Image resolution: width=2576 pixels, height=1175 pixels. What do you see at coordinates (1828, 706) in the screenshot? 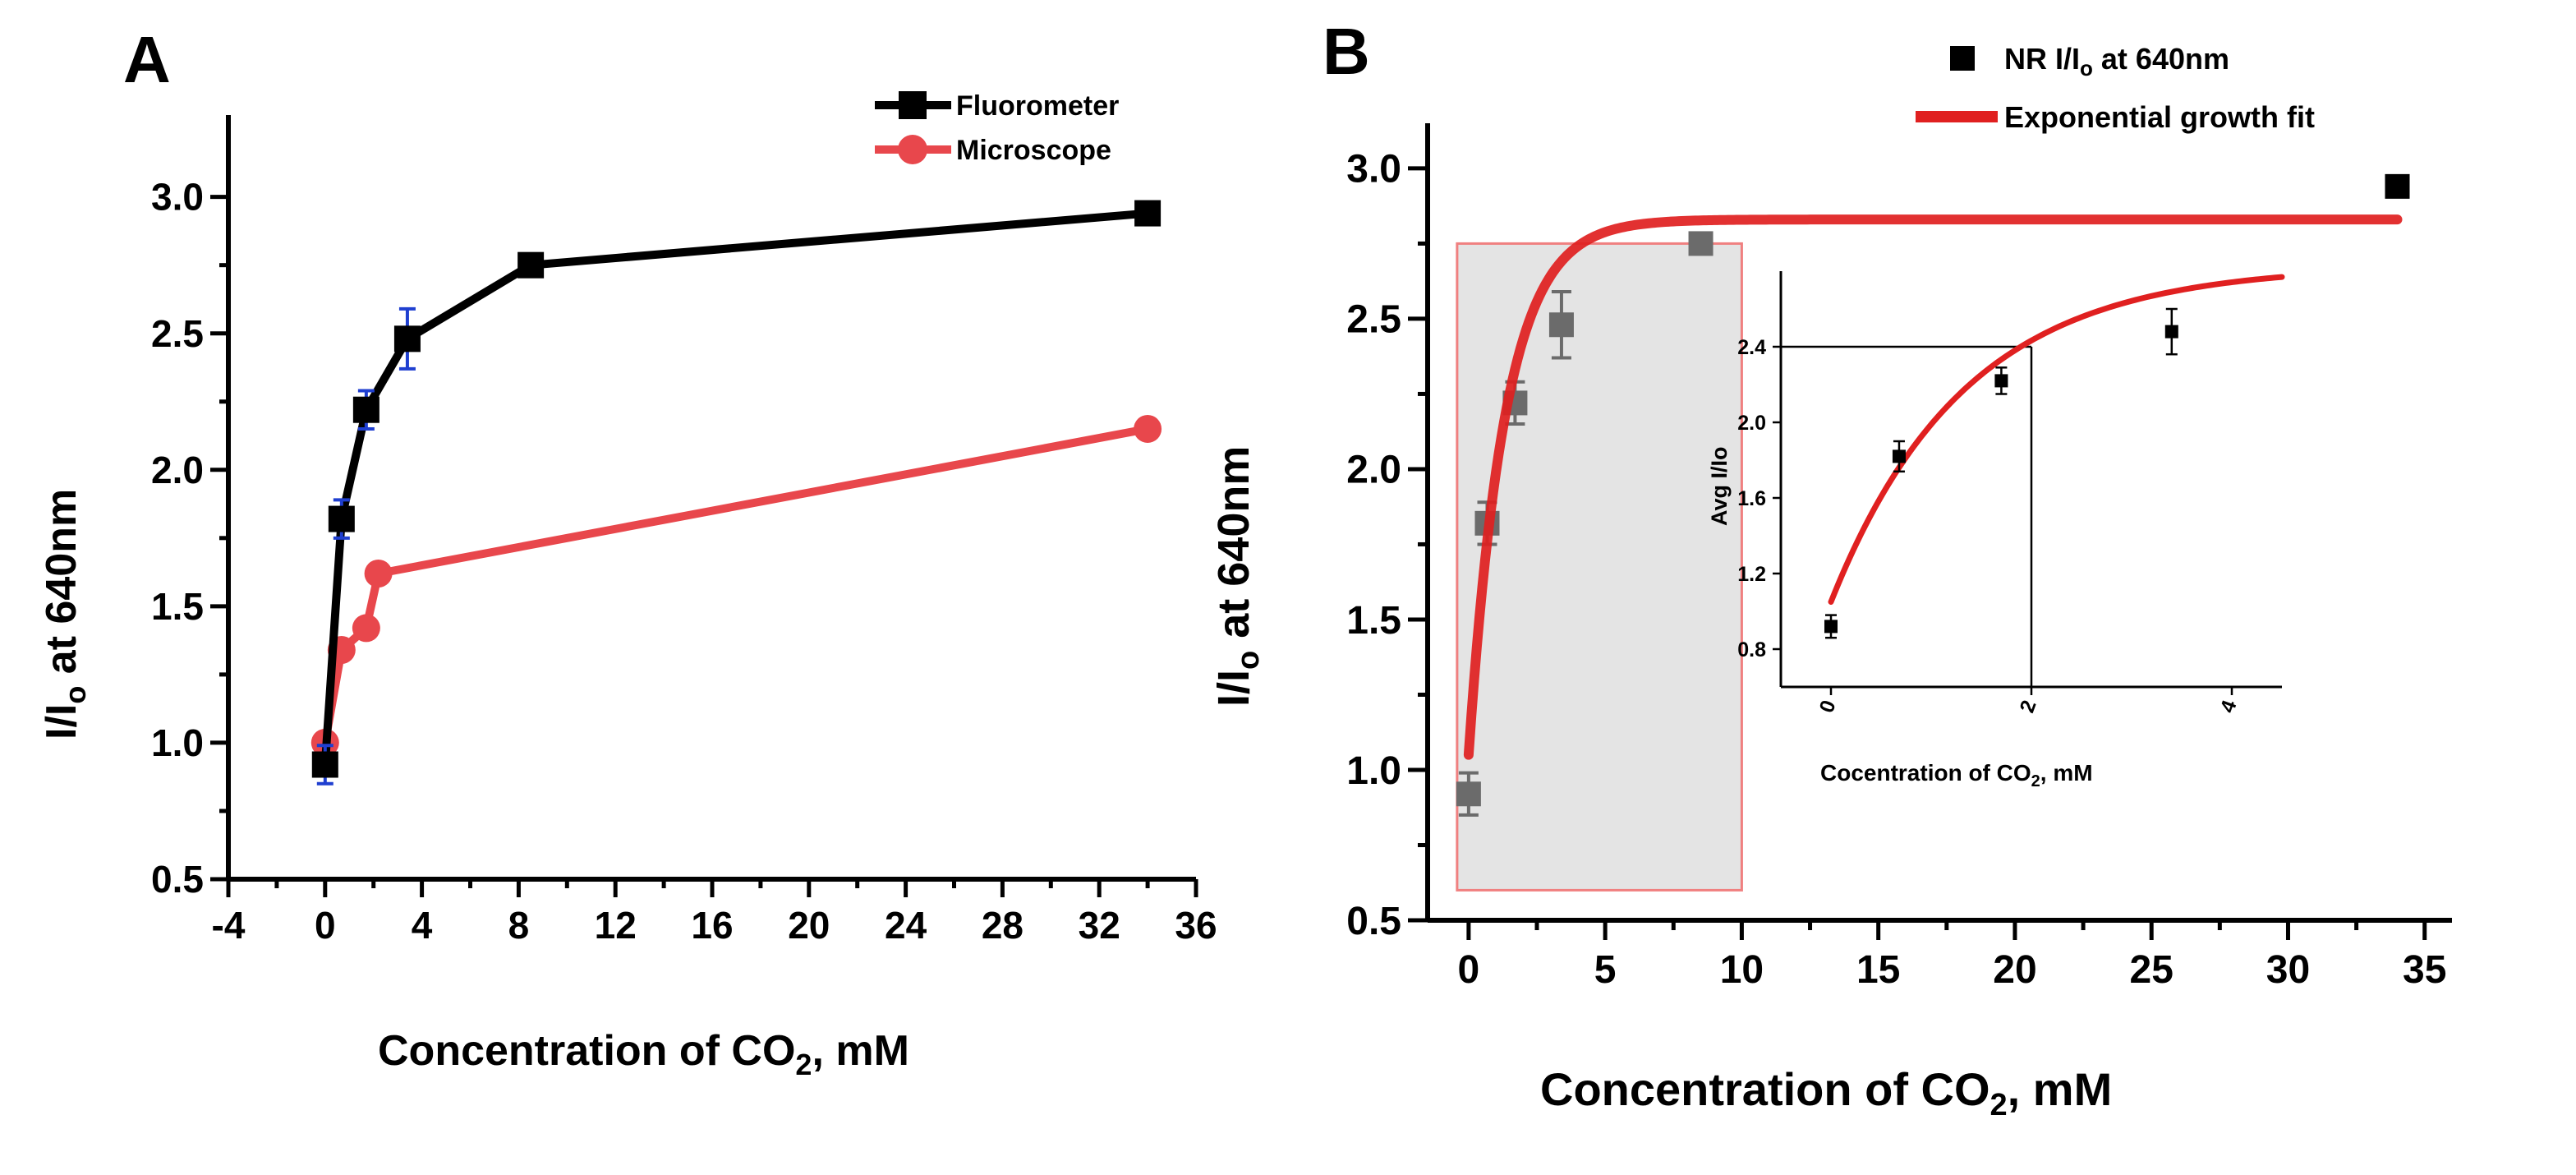
I see `inset-x-tick-label: 0` at bounding box center [1828, 706].